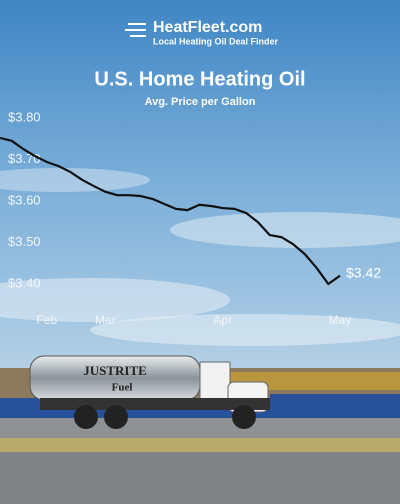  Describe the element at coordinates (149, 392) in the screenshot. I see `truck: JUSTRITE Fuel` at that location.